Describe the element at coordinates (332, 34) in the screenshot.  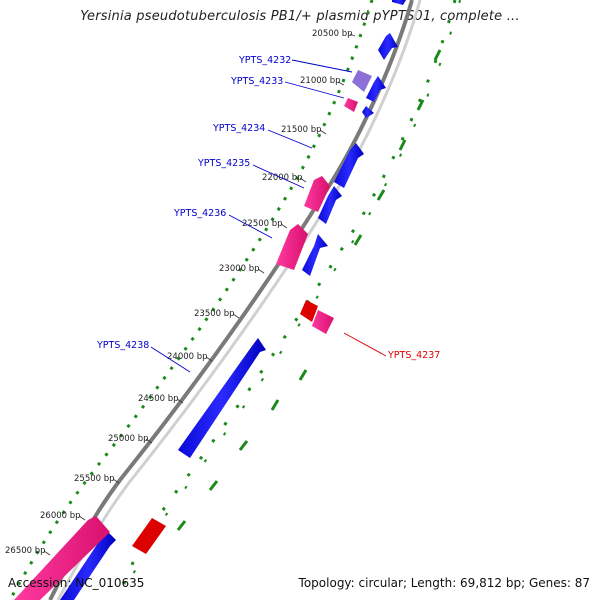
I see `tick-label: 20500 bp` at that location.